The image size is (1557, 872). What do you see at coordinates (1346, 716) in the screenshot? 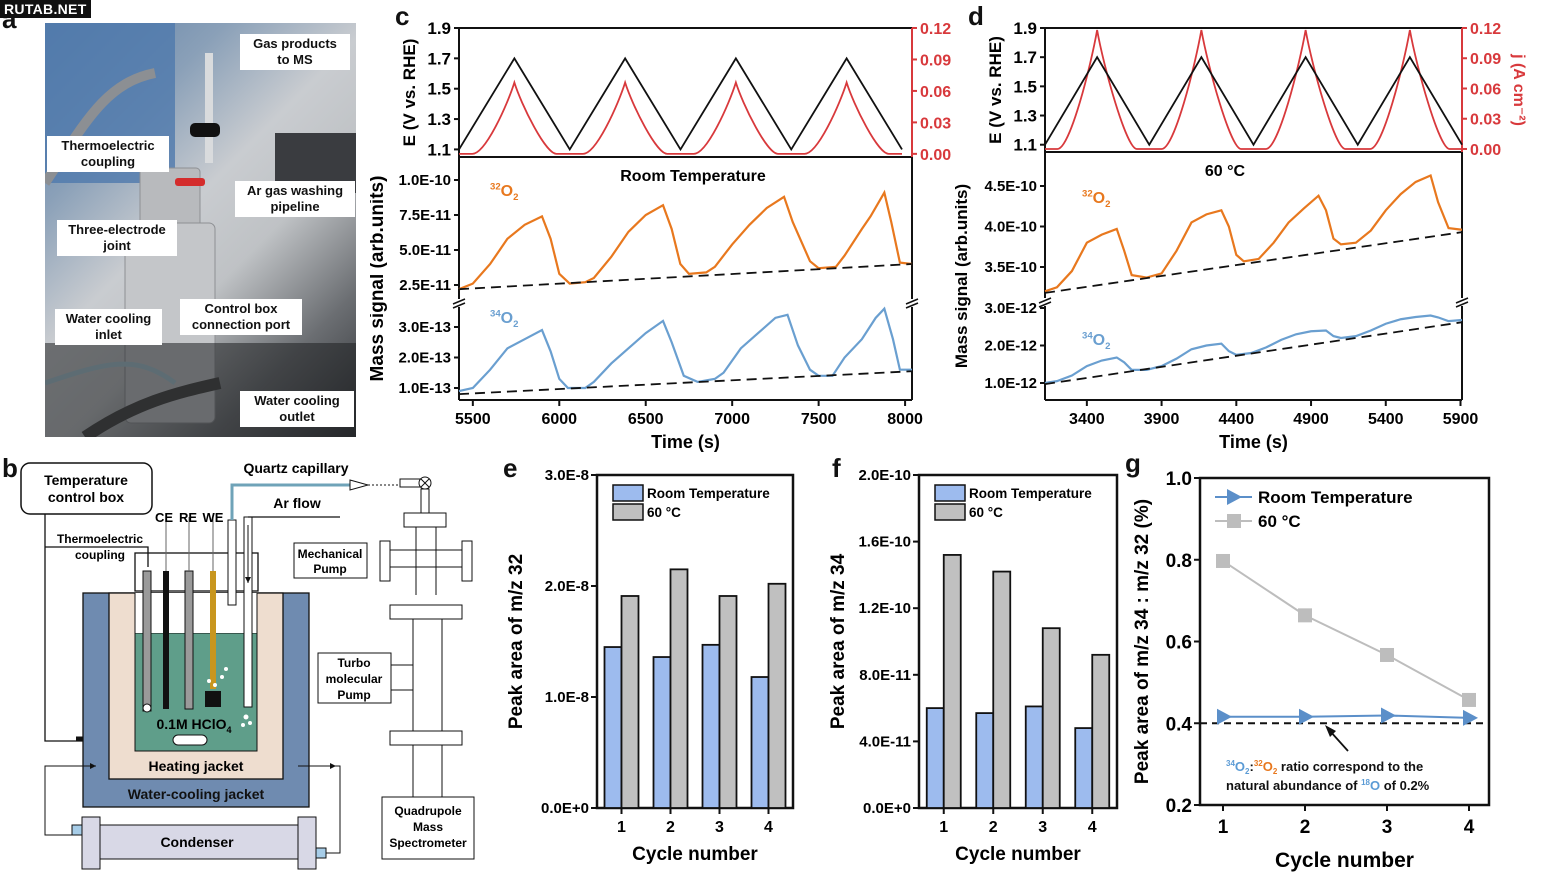
I see `series-line` at bounding box center [1346, 716].